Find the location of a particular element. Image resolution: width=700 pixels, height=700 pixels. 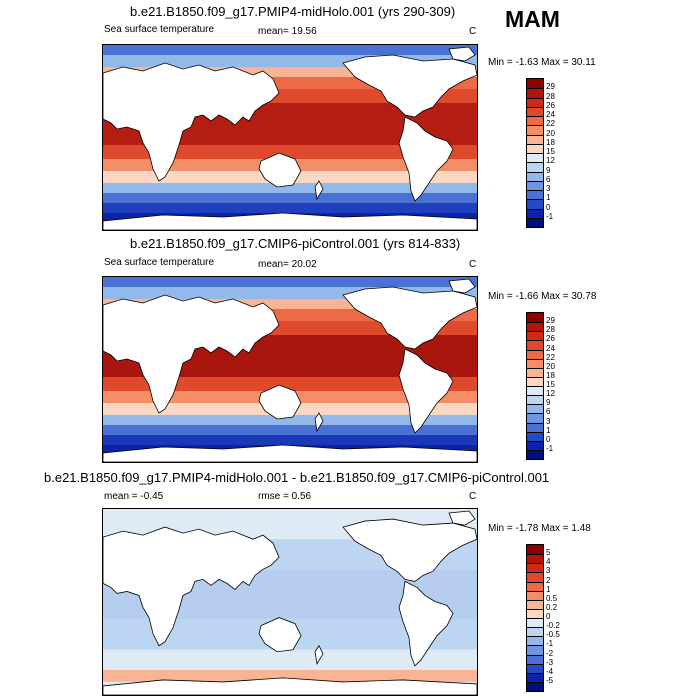

colorbar-tick-label: 5 is located at coordinates (548, 553).